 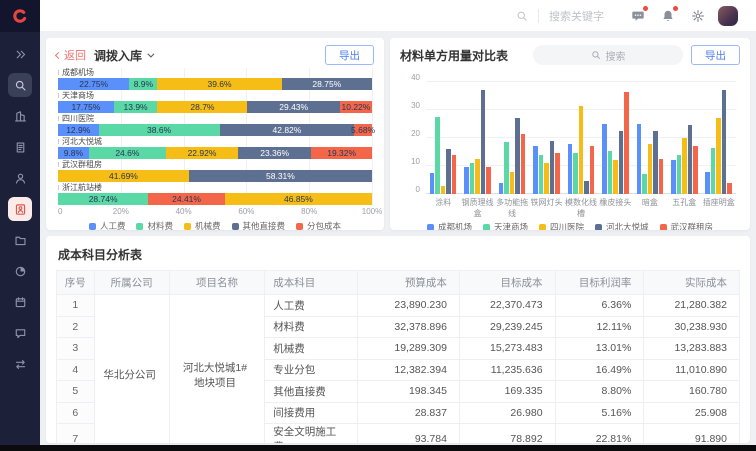 What do you see at coordinates (154, 225) in the screenshot?
I see `legend-item: 材料费` at bounding box center [154, 225].